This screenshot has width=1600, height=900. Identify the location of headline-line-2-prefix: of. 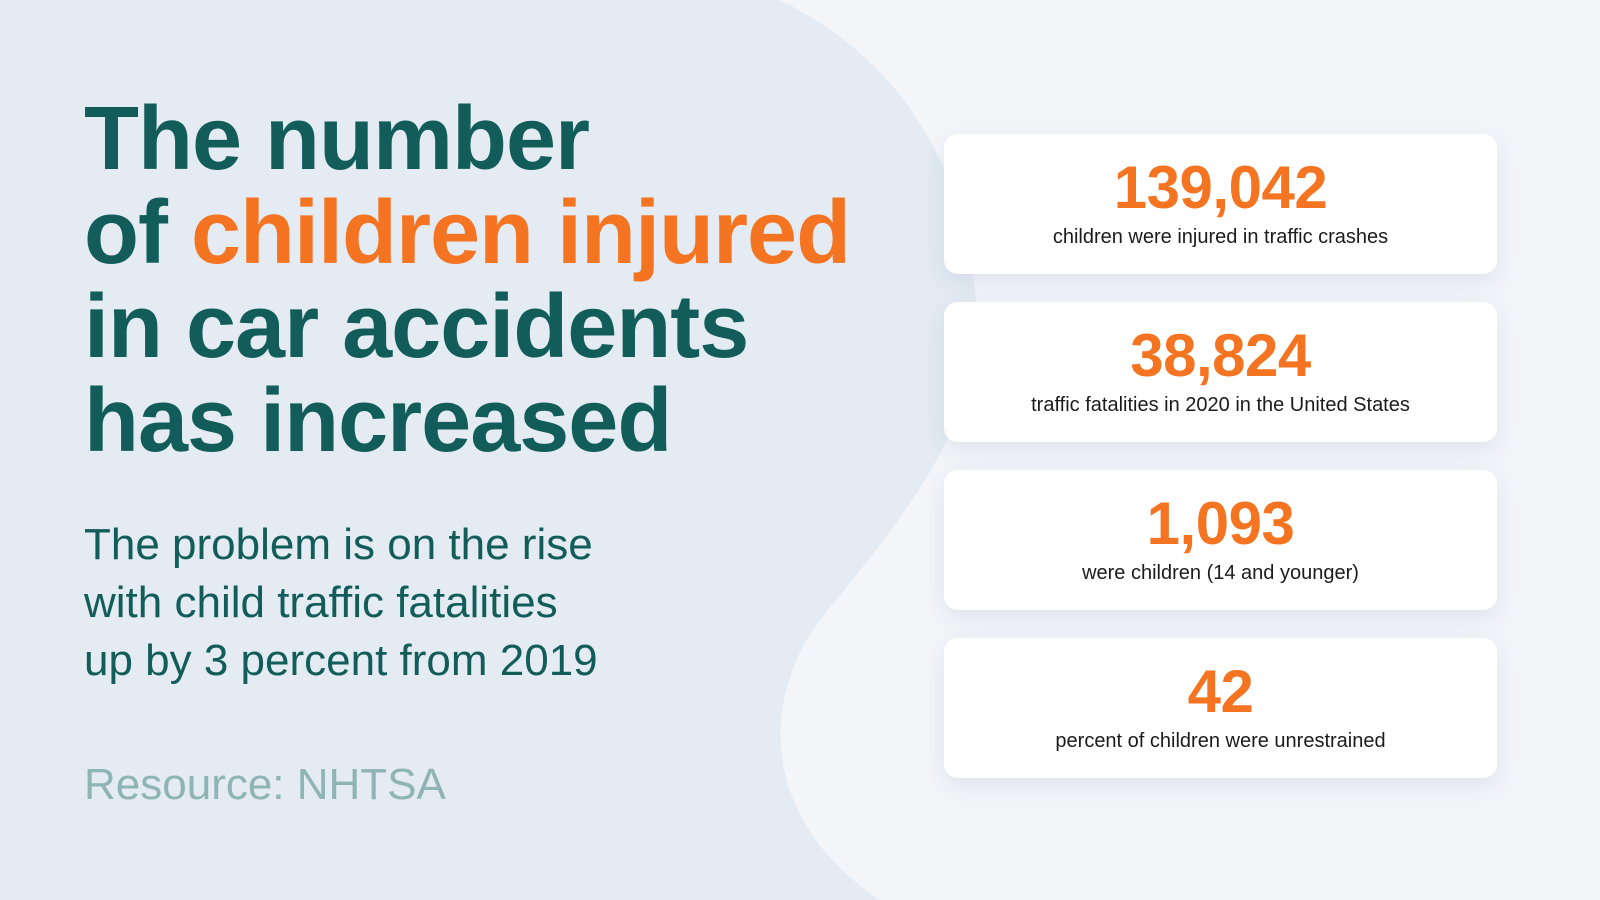
(137, 233).